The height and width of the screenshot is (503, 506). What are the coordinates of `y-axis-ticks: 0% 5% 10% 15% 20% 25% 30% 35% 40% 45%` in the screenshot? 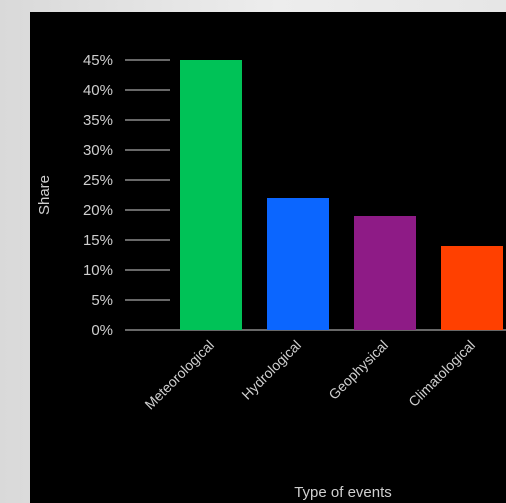 It's located at (126, 195).